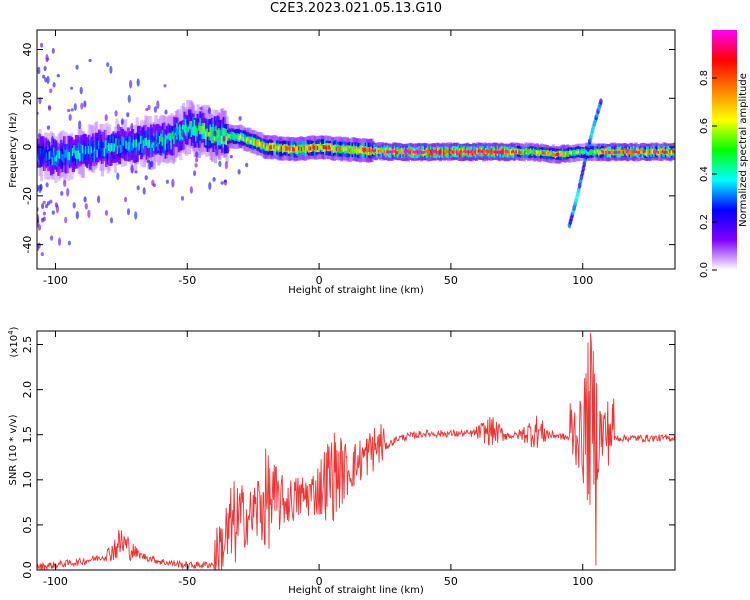 This screenshot has width=750, height=600. I want to click on snr-y-tick-label: 2.0, so click(27, 390).